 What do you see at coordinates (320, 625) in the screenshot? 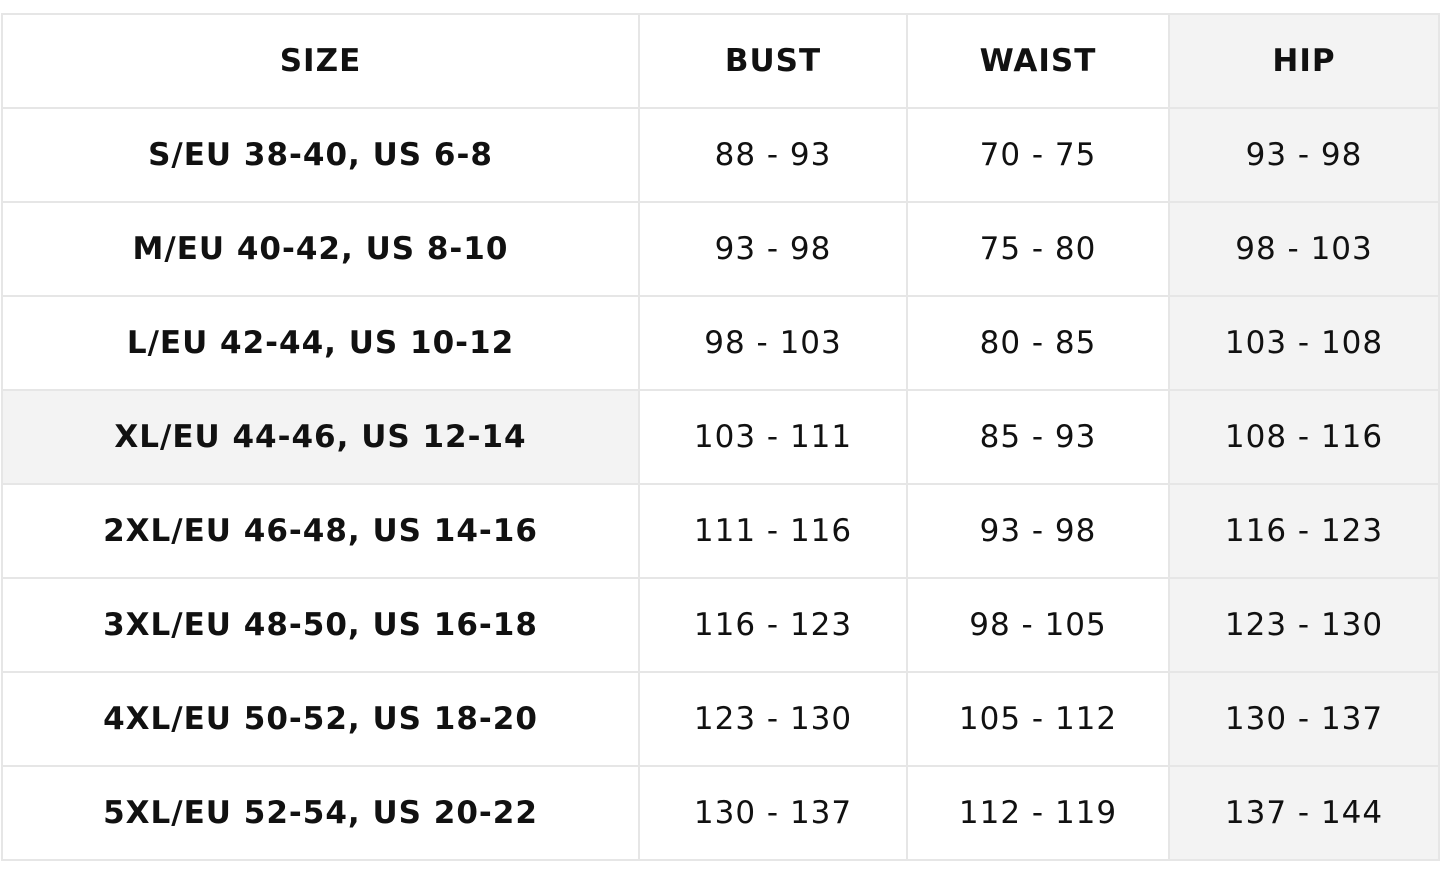
I see `size-cell: 3XL/EU 48-50, US 16-18` at bounding box center [320, 625].